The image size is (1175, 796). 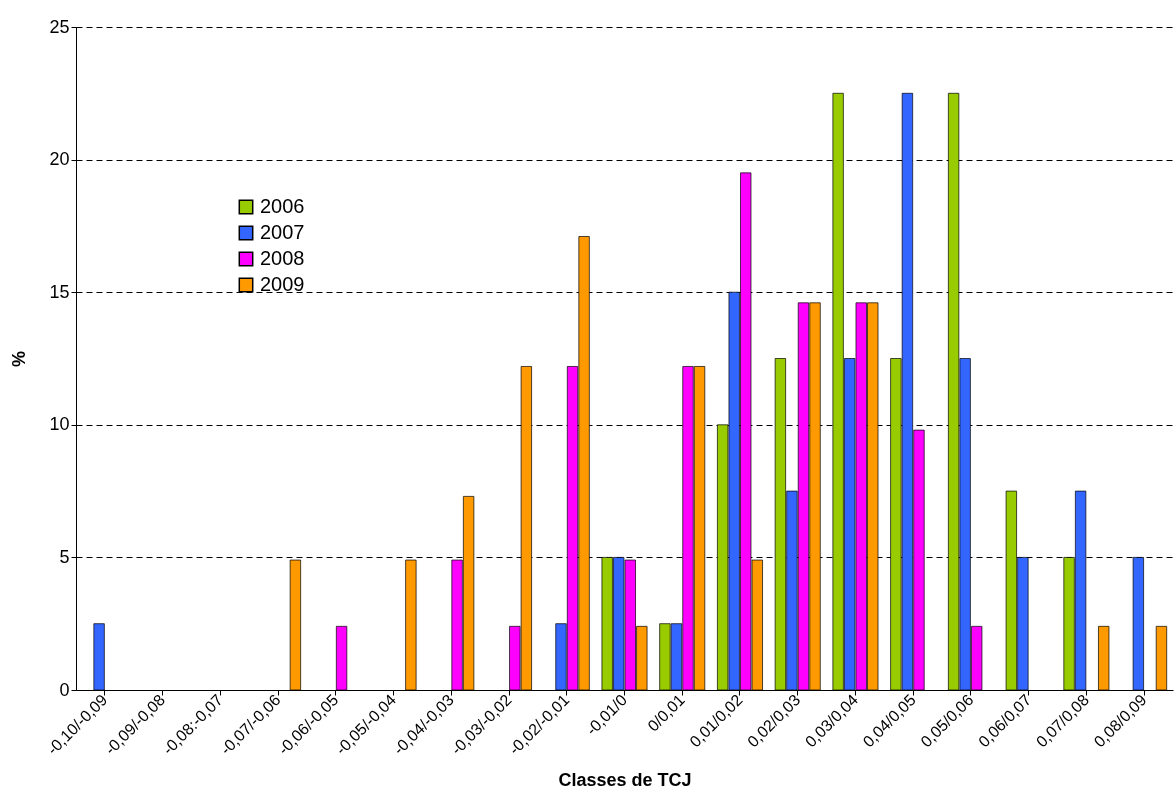 What do you see at coordinates (282, 232) in the screenshot?
I see `legend-label: 2007` at bounding box center [282, 232].